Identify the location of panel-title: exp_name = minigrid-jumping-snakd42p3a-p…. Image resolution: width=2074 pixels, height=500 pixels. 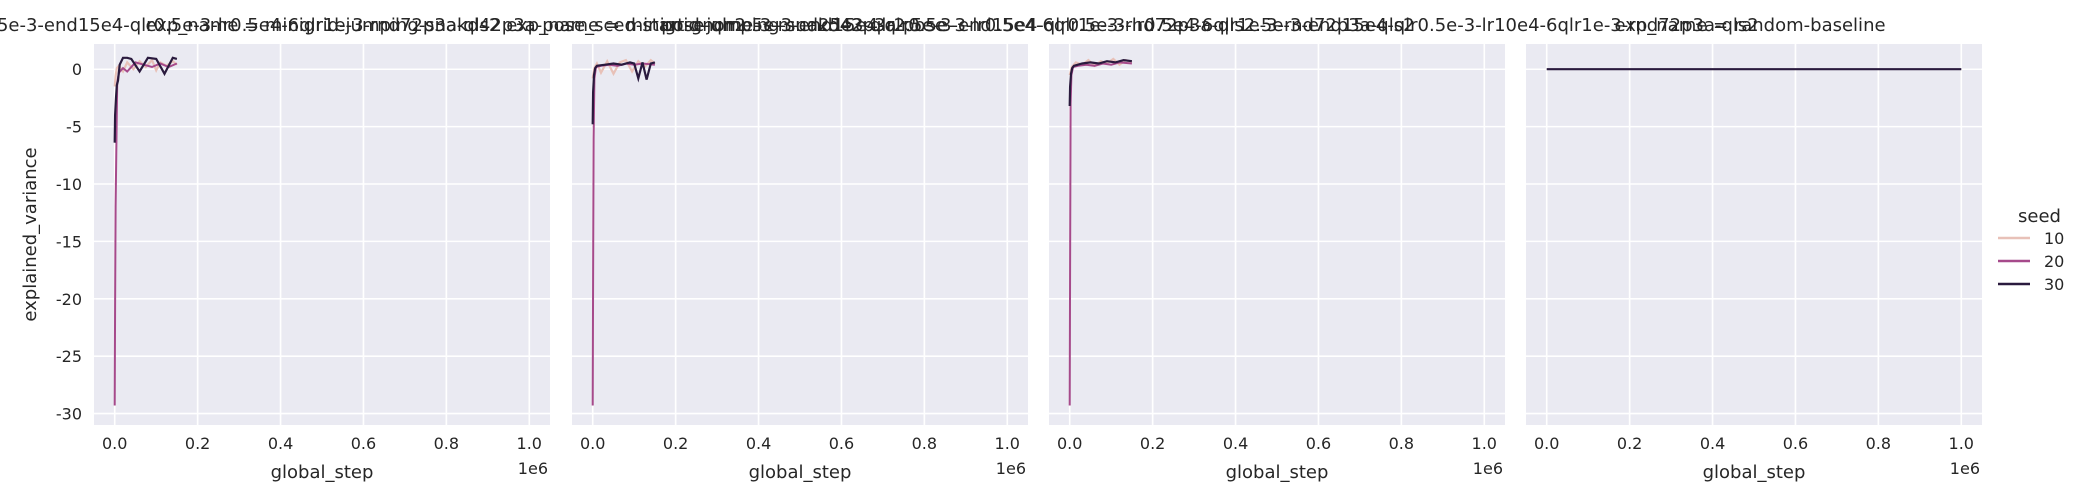
(779, 25).